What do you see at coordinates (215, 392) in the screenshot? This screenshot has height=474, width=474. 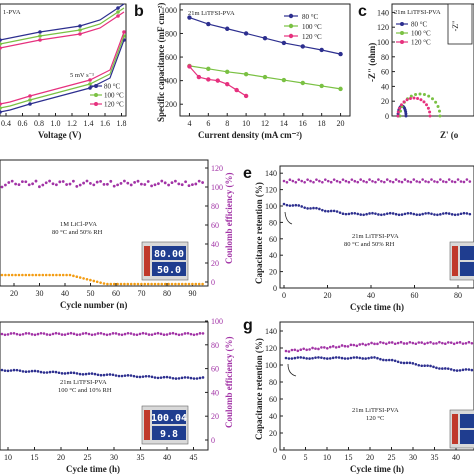 I see `panel-f-ytick-label: 40` at bounding box center [215, 392].